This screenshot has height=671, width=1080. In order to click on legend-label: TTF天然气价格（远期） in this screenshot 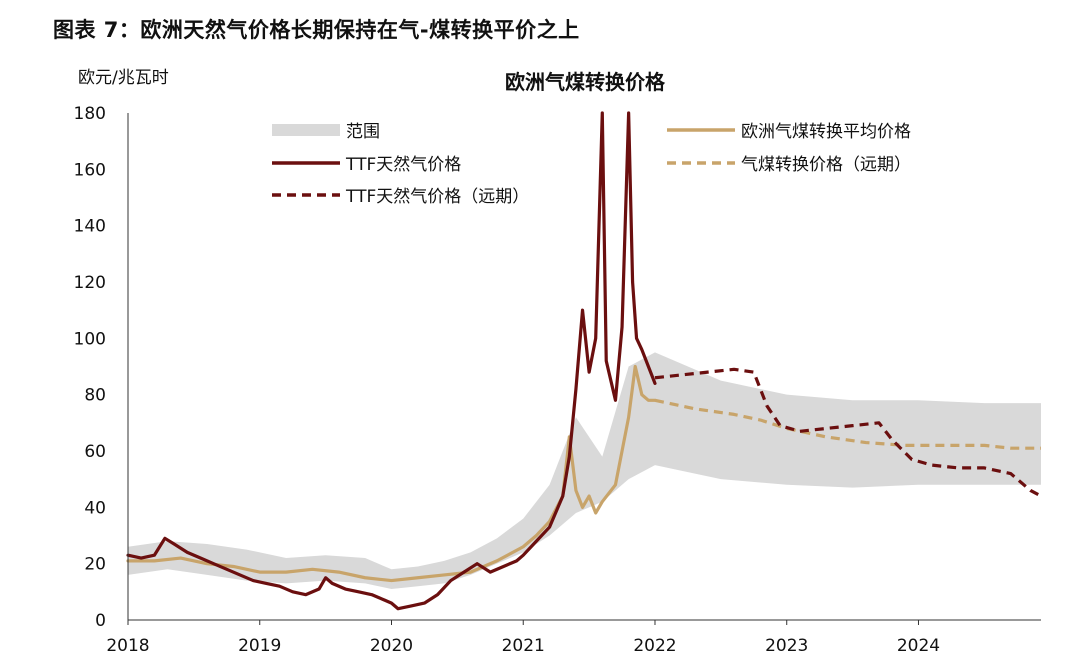, I will do `click(437, 197)`.